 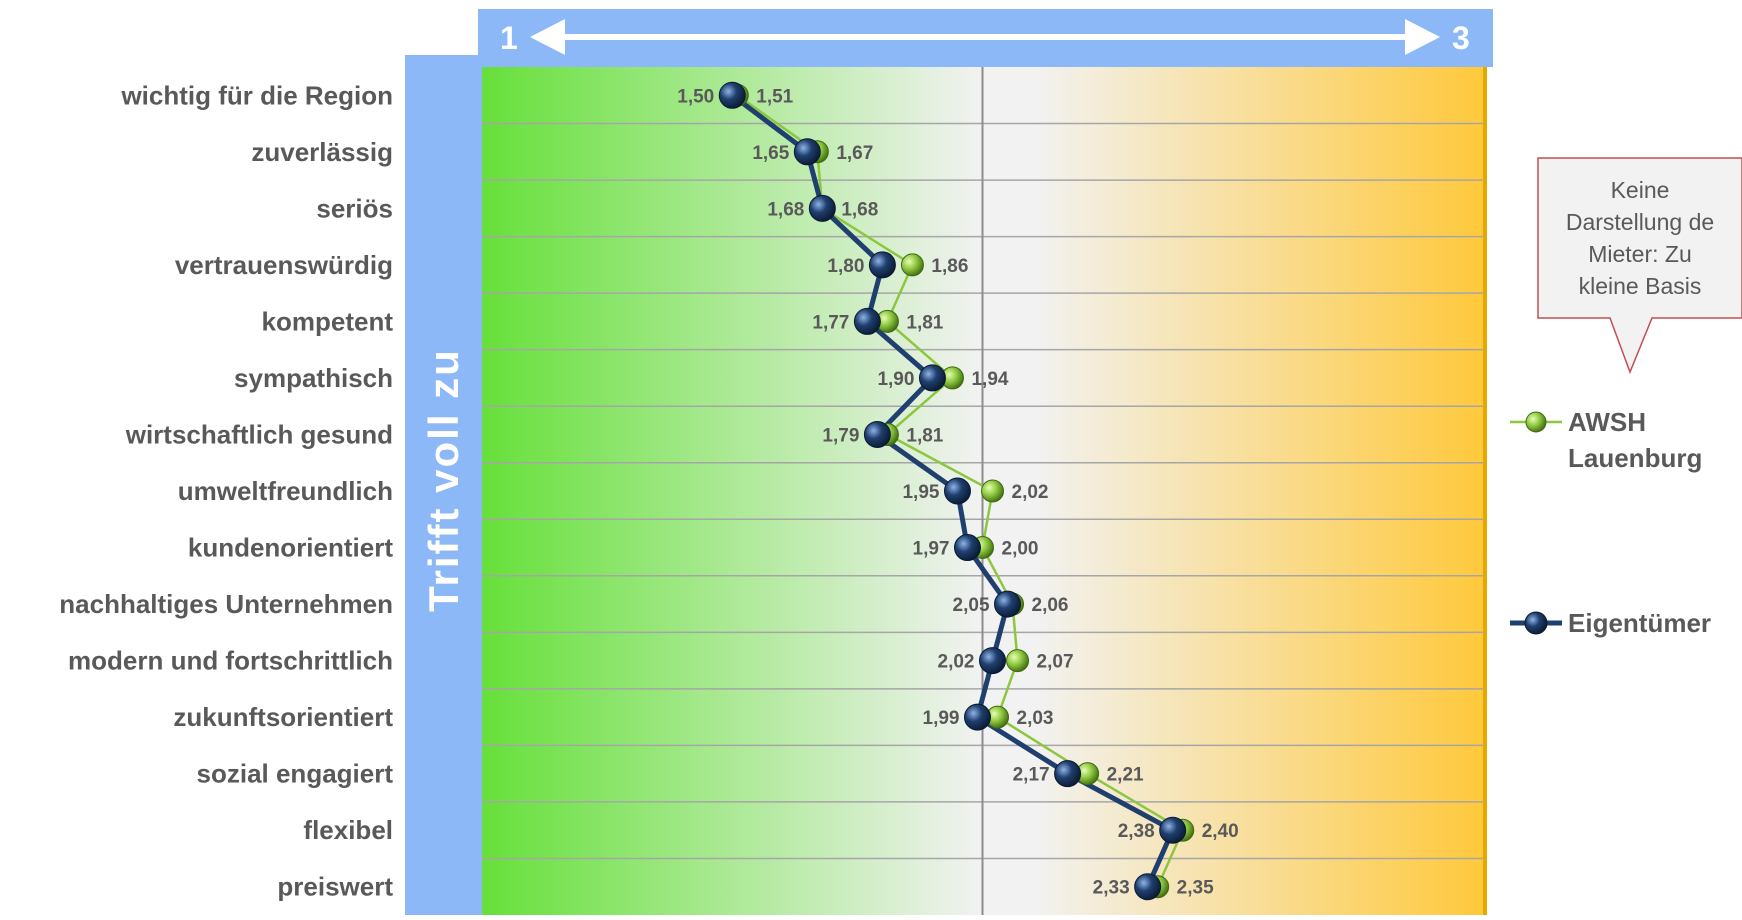 What do you see at coordinates (1055, 662) in the screenshot?
I see `value-label-awsh-lauenburg: 2,07` at bounding box center [1055, 662].